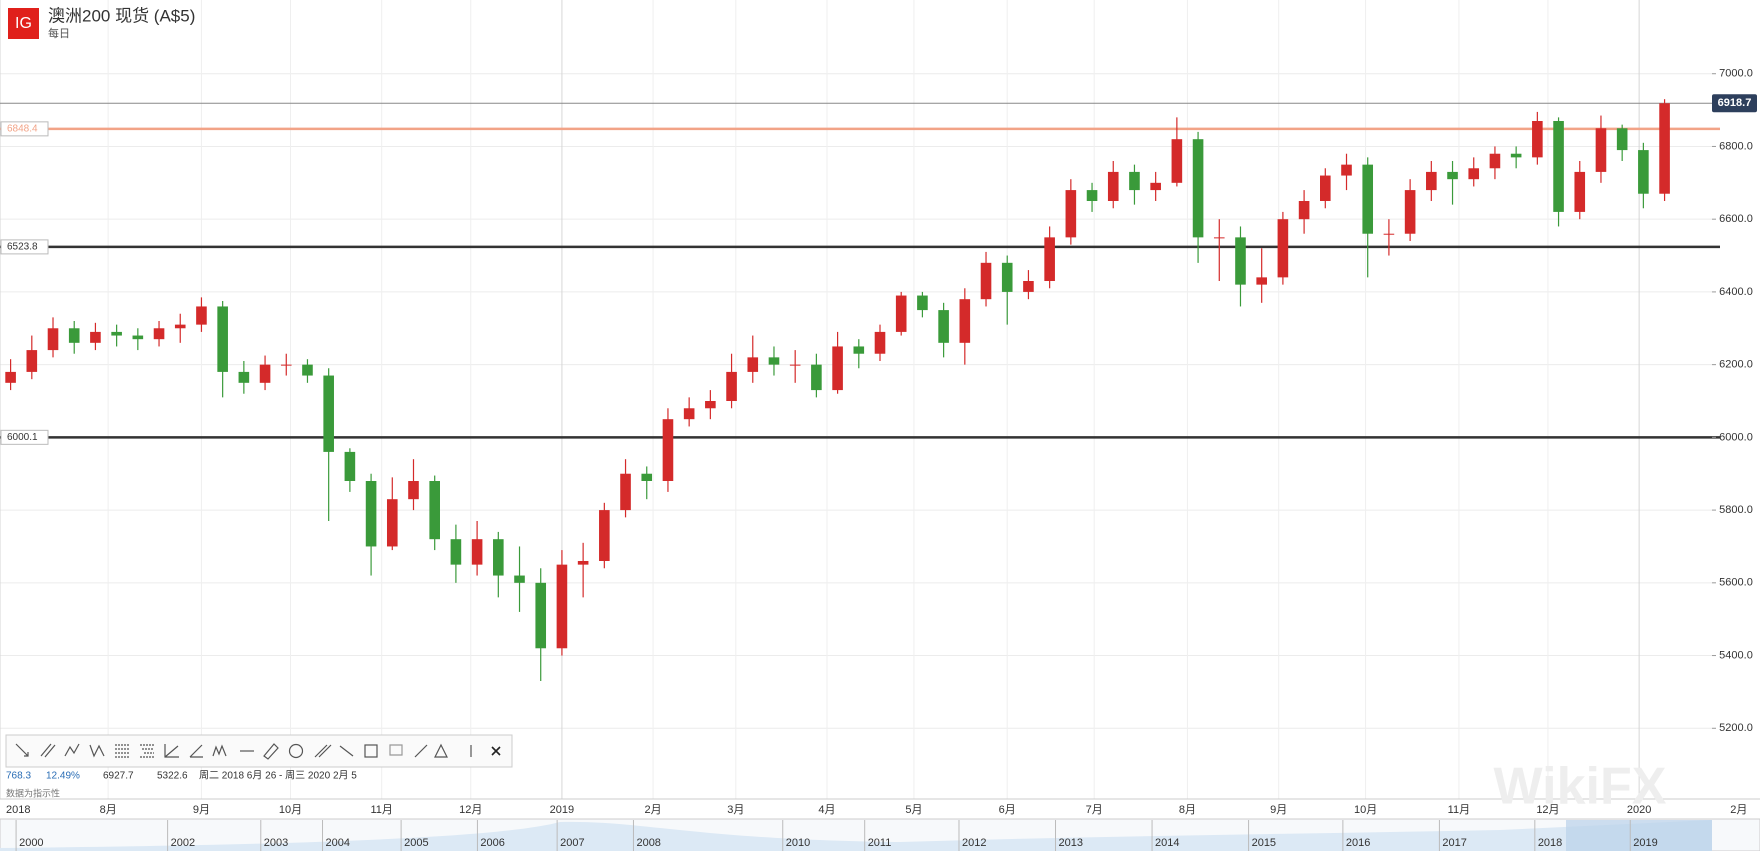 This screenshot has width=1760, height=851. I want to click on navigator-year: 2019, so click(1645, 843).